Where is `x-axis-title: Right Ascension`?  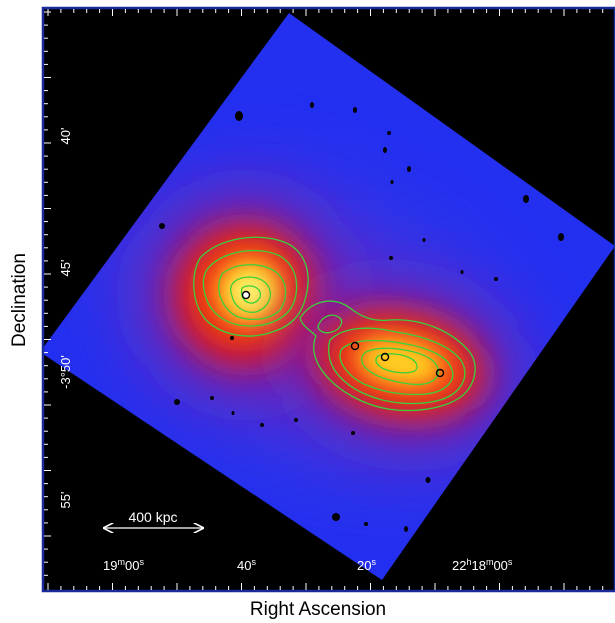 x-axis-title: Right Ascension is located at coordinates (318, 609).